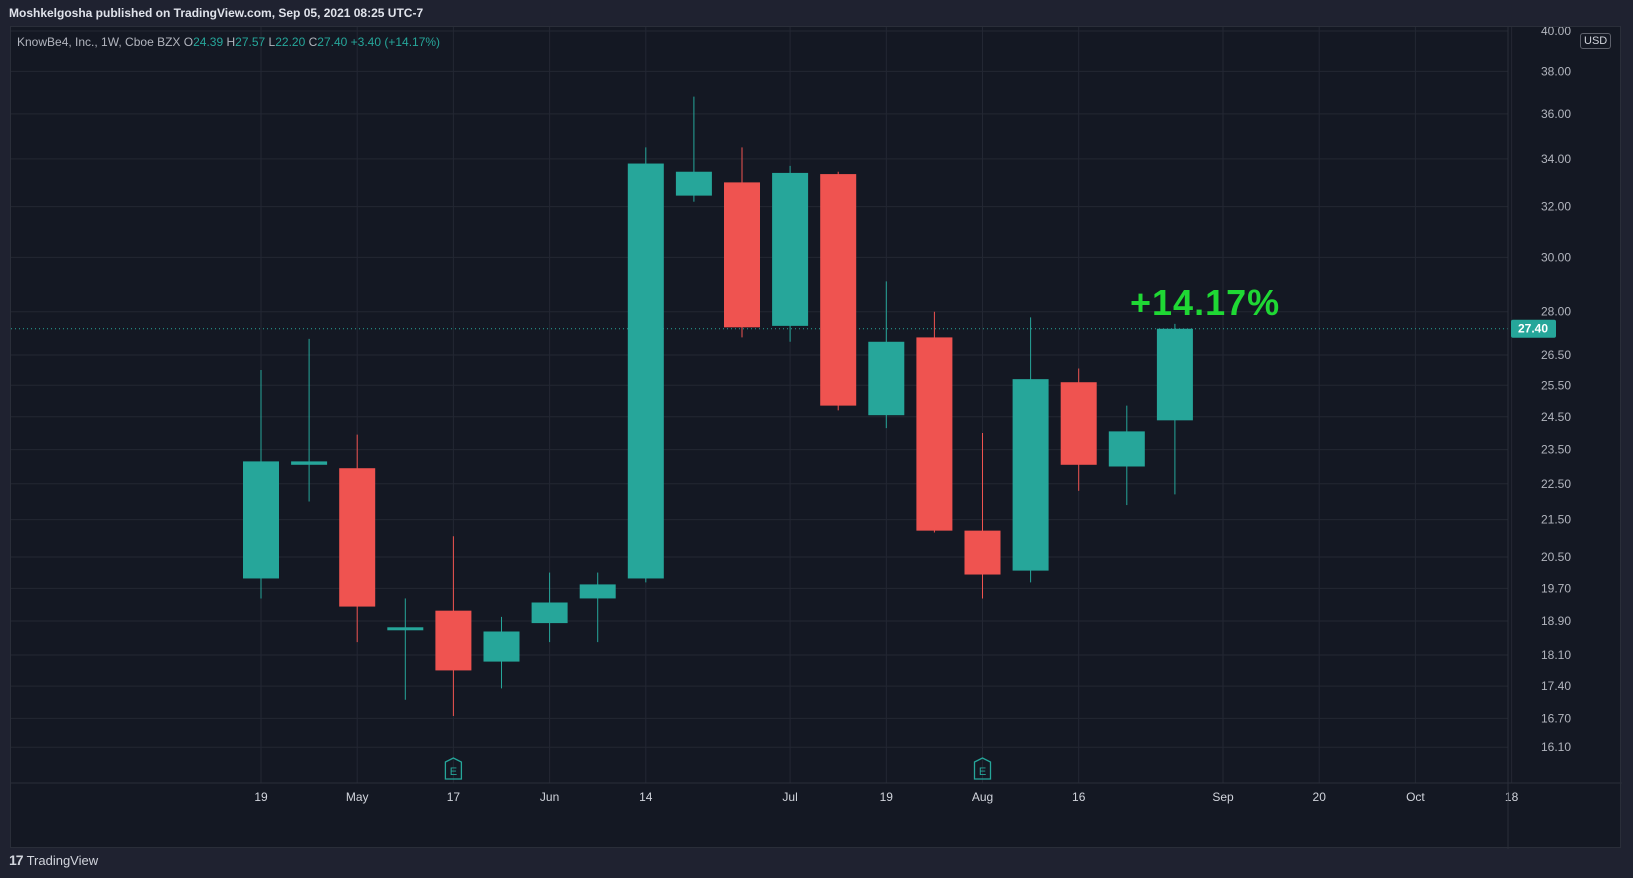 The height and width of the screenshot is (878, 1633). Describe the element at coordinates (1556, 588) in the screenshot. I see `y-tick-label: 19.70` at that location.